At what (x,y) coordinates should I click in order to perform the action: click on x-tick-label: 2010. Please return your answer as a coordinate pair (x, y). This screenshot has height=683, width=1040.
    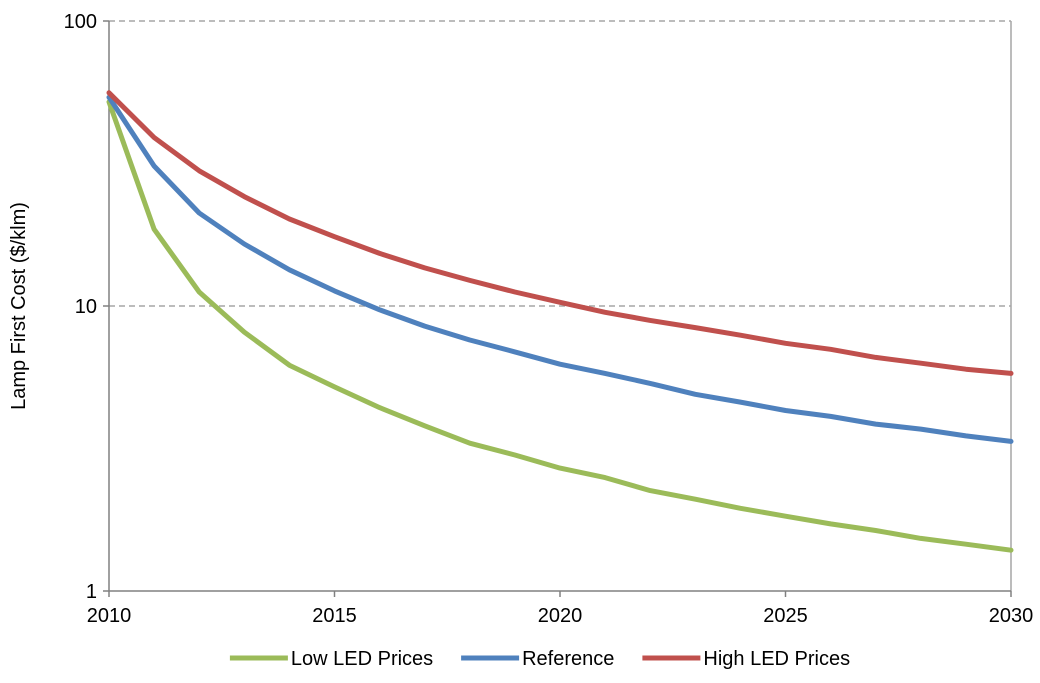
    Looking at the image, I should click on (109, 616).